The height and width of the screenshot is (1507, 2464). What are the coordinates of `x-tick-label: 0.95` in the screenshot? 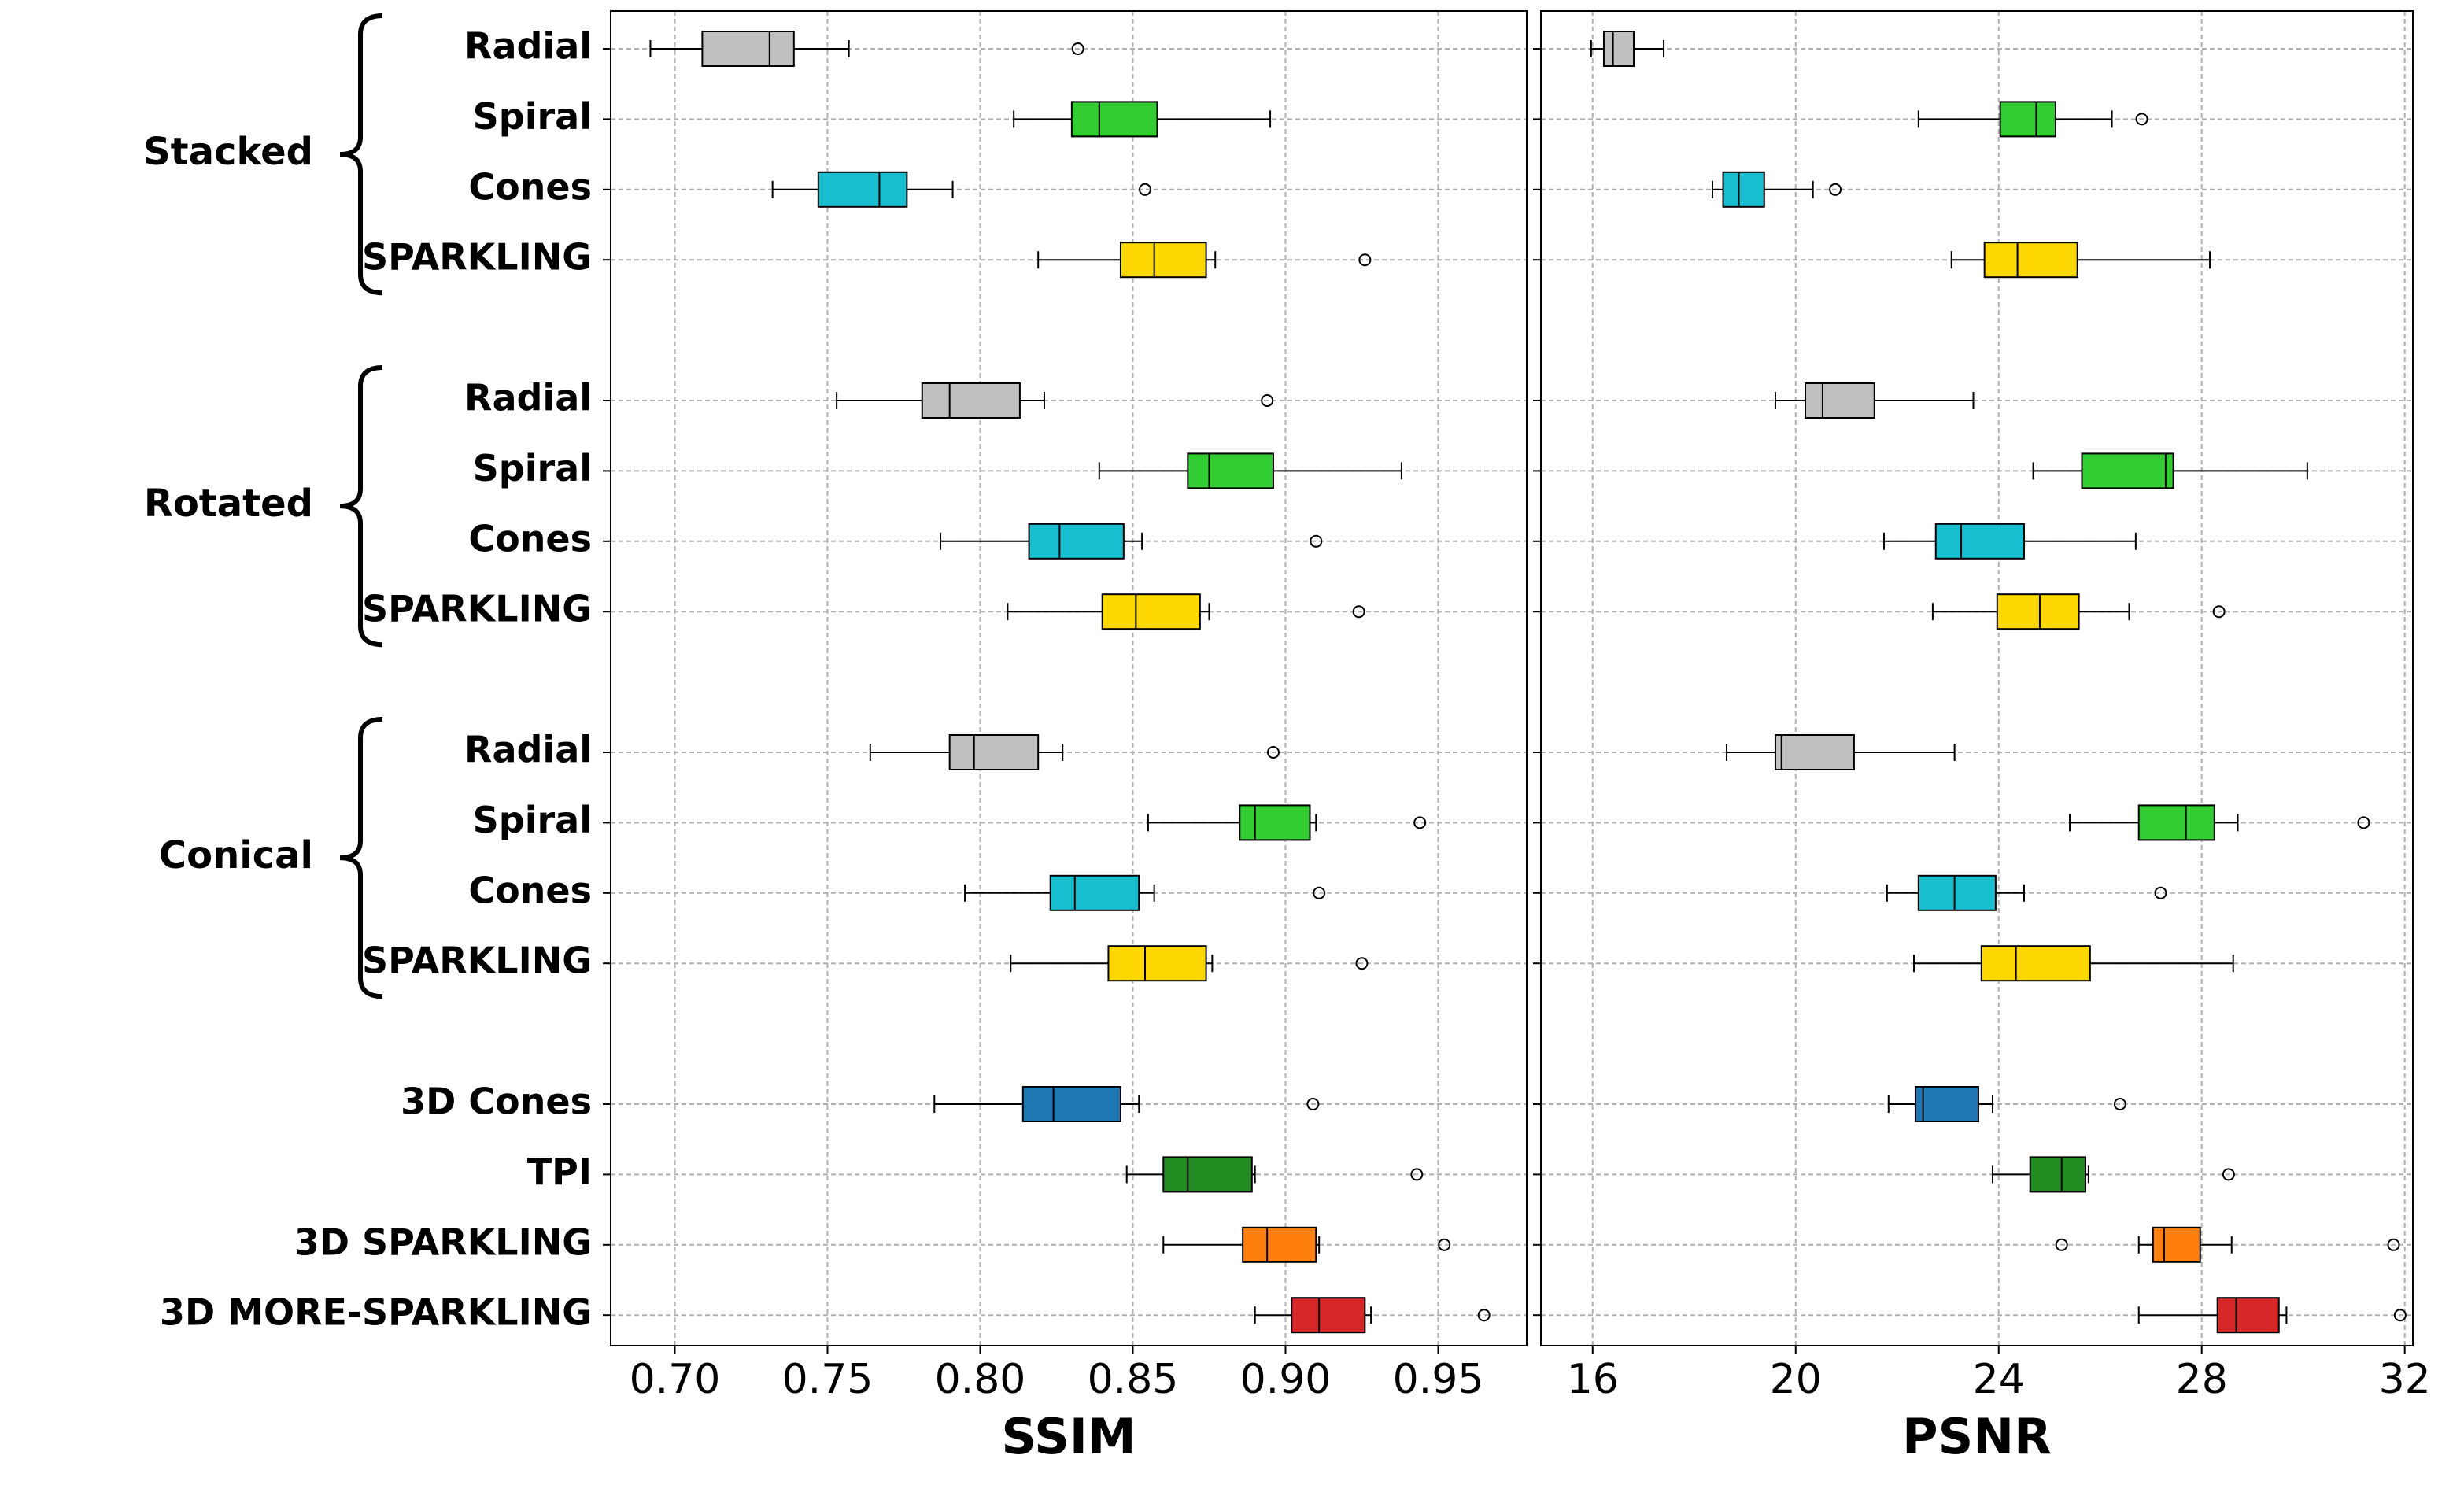 It's located at (1438, 1379).